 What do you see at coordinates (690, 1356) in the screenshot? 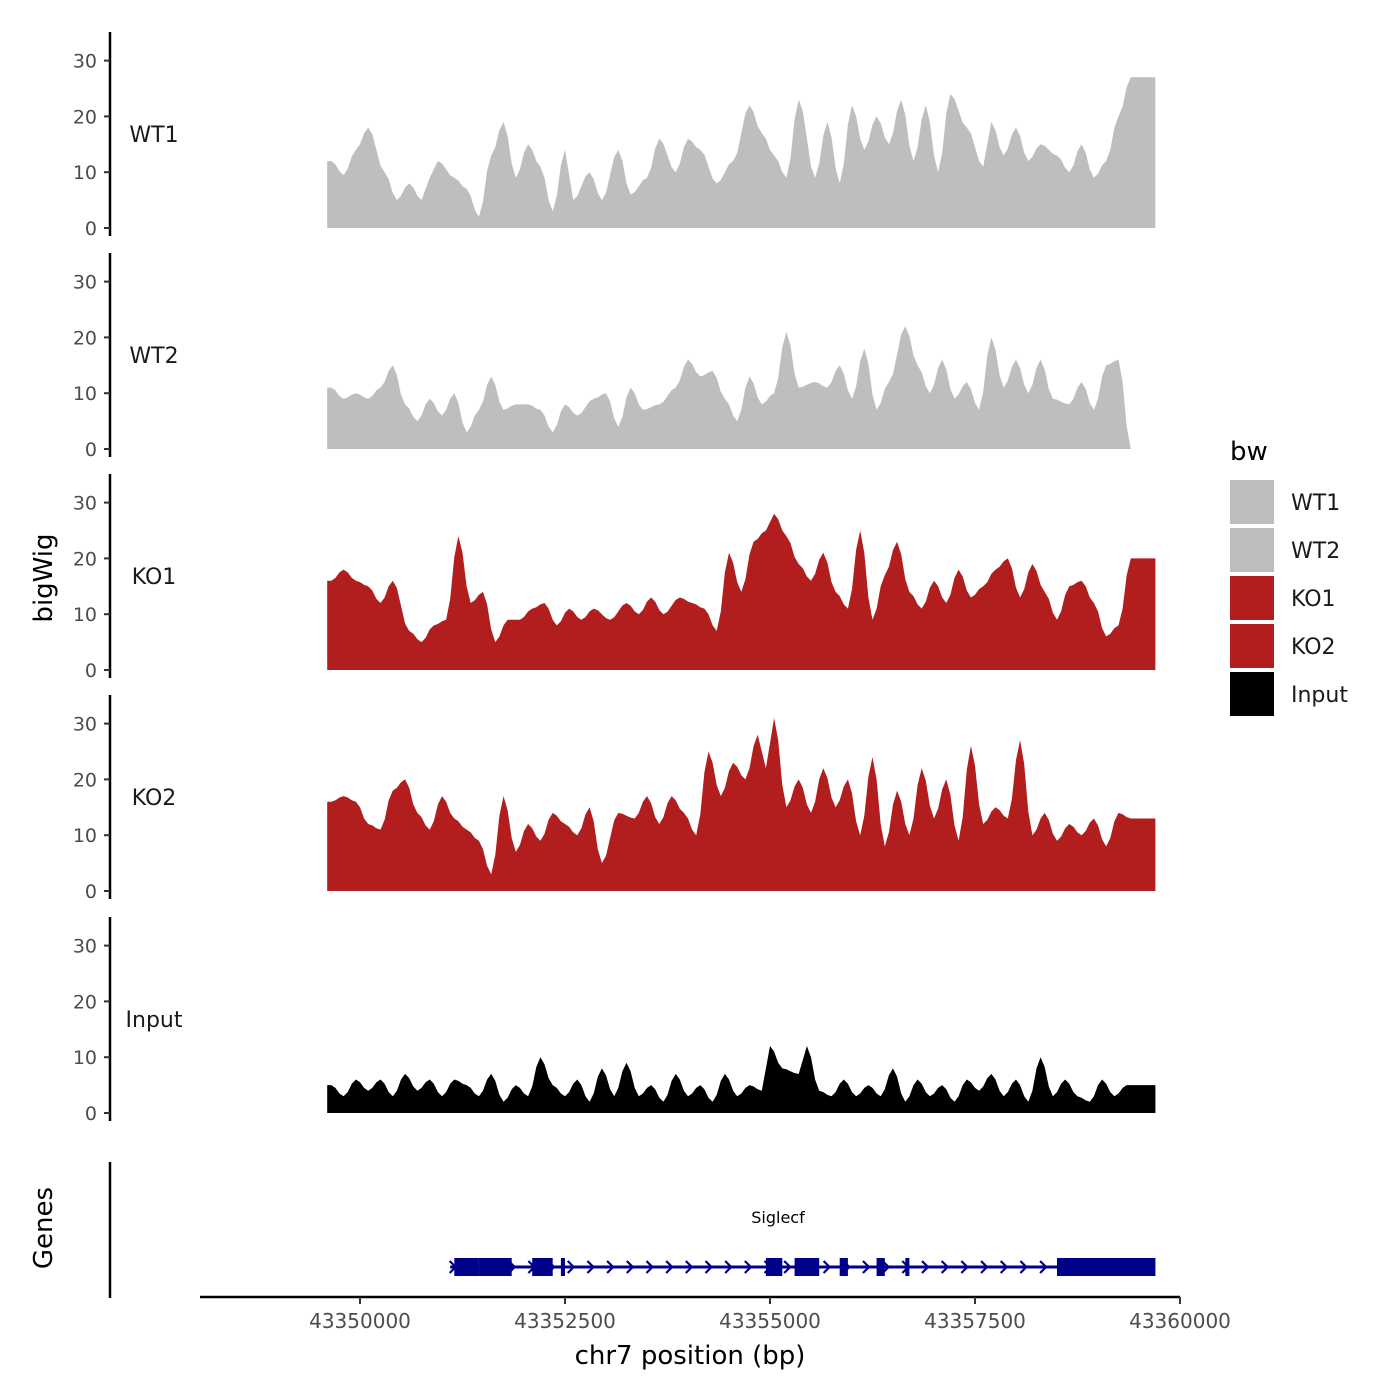
I see `x-axis-title: chr7 position (bp)` at bounding box center [690, 1356].